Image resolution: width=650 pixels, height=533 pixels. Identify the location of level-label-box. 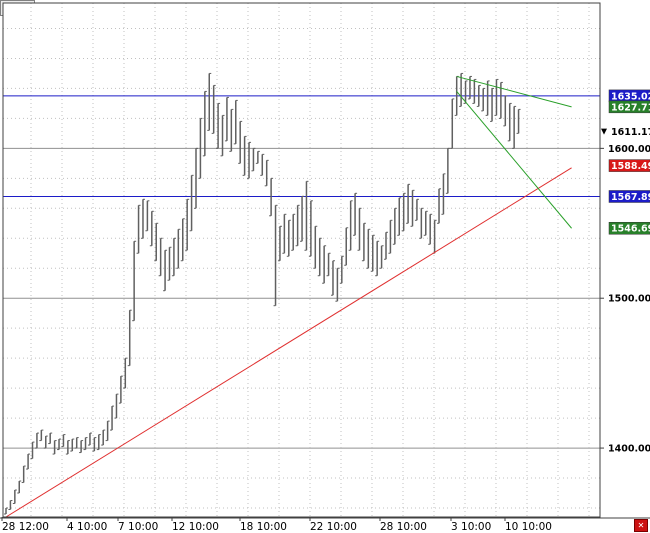
(629, 196).